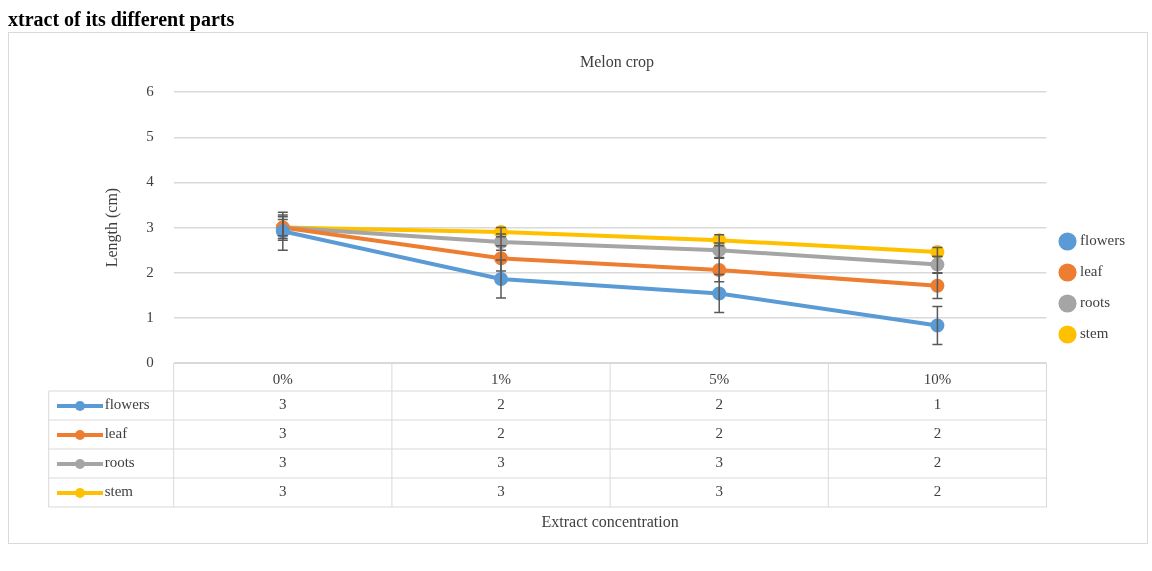 This screenshot has width=1152, height=571. Describe the element at coordinates (937, 378) in the screenshot. I see `x-tick-label: 10%` at that location.